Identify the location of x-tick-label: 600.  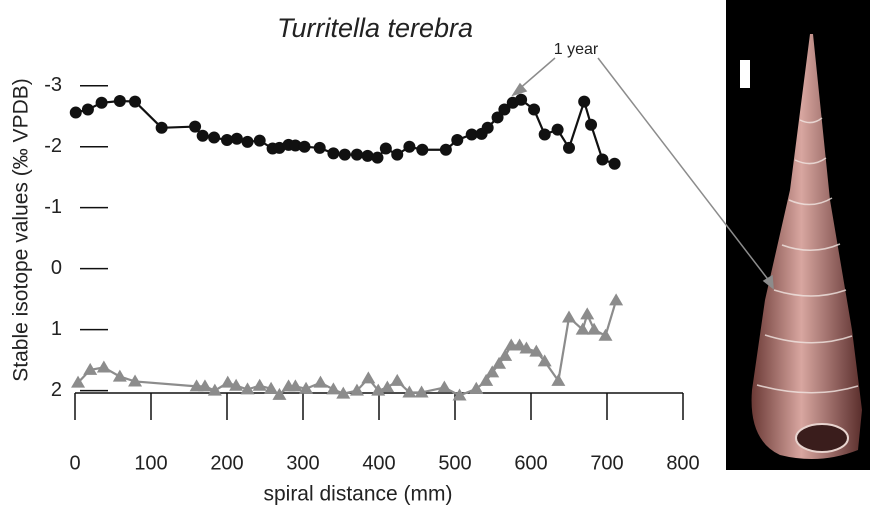
(530, 463).